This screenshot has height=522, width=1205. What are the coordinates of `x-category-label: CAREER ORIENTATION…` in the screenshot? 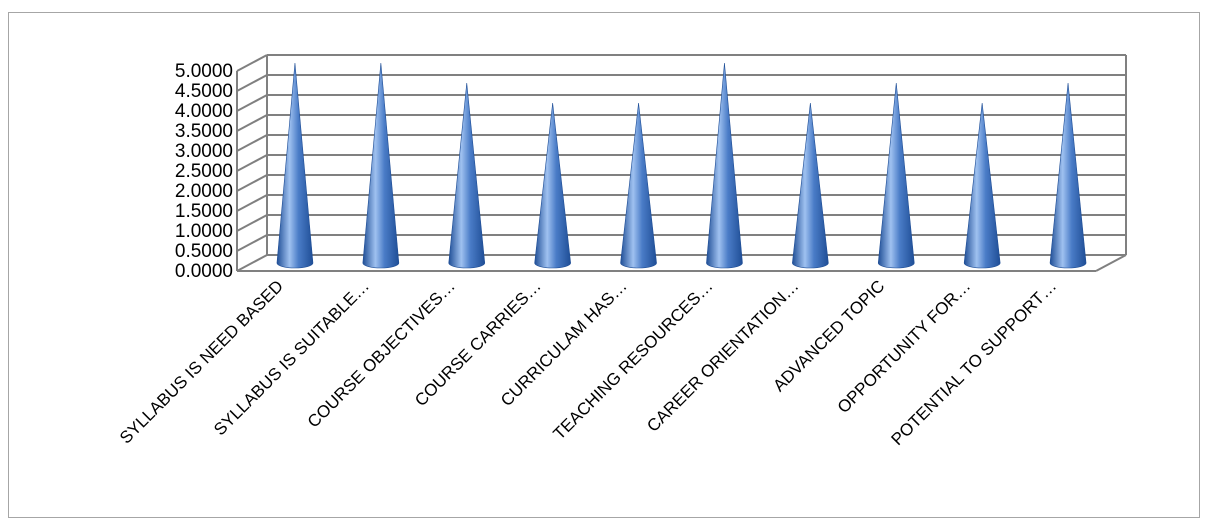 It's located at (722, 355).